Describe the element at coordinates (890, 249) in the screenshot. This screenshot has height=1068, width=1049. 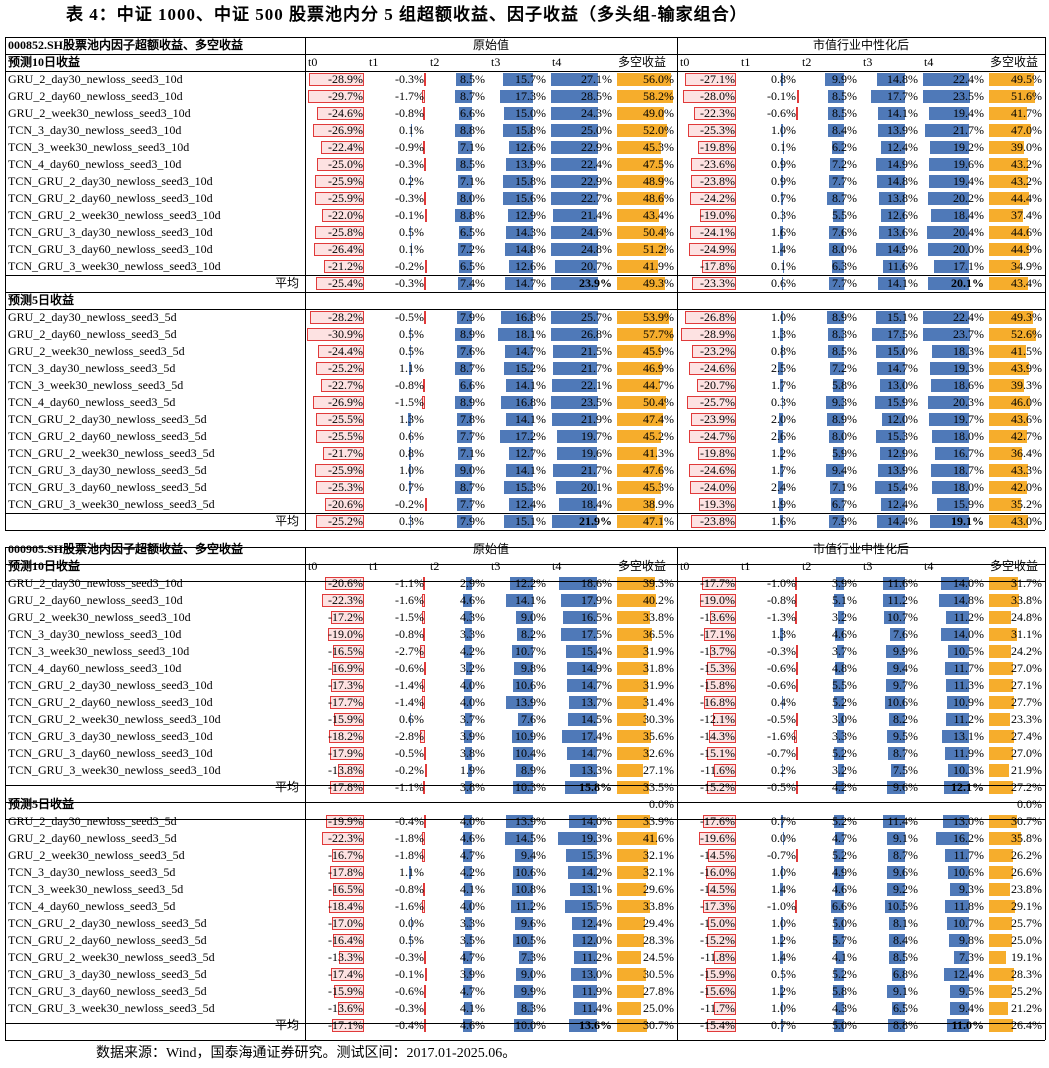
I see `value-cell: 14.9%` at that location.